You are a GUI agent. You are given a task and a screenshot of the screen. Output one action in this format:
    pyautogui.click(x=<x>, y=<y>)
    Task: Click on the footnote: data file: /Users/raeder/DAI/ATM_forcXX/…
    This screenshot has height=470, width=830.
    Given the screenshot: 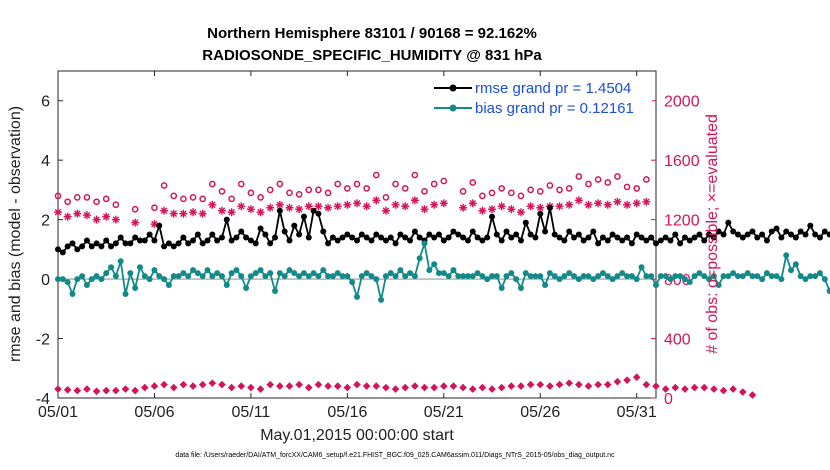 What is the action you would take?
    pyautogui.click(x=395, y=455)
    